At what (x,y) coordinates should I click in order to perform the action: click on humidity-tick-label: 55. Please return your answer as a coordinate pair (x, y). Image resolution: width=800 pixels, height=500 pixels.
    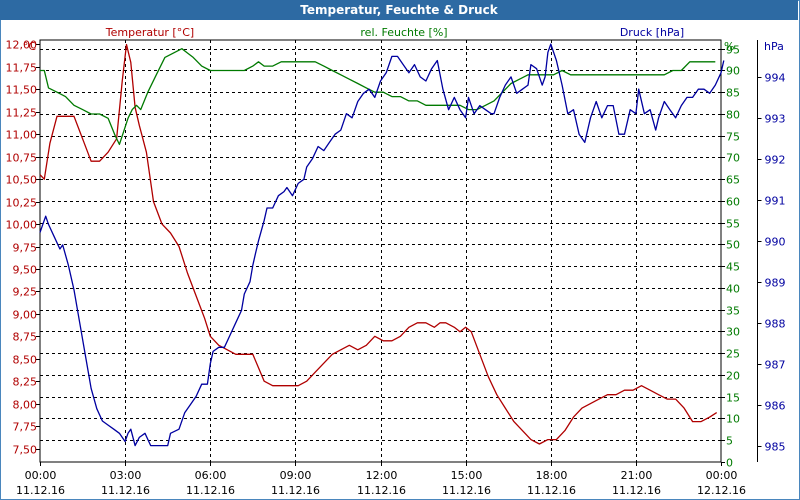
    Looking at the image, I should click on (733, 224).